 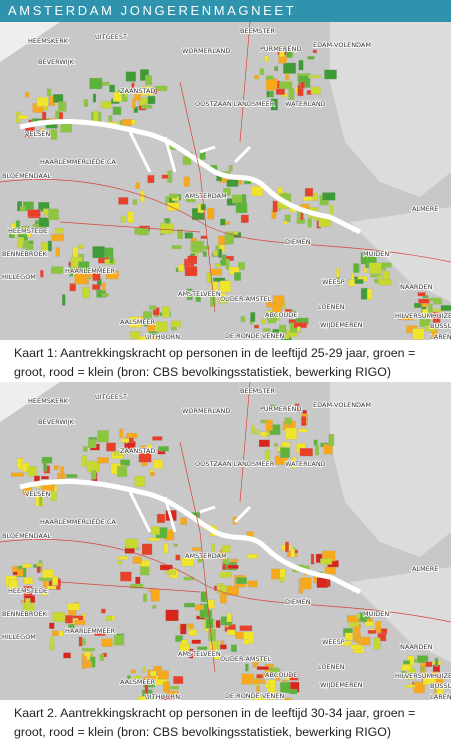 What do you see at coordinates (48, 401) in the screenshot?
I see `place-label: HEEMSKERK` at bounding box center [48, 401].